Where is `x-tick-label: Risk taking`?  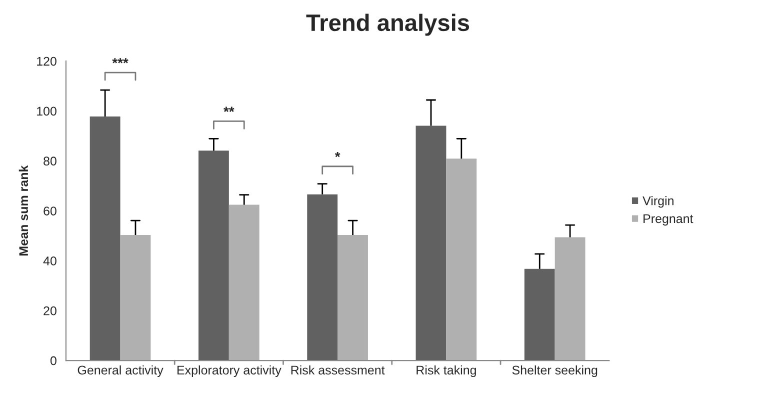 x-tick-label: Risk taking is located at coordinates (446, 371).